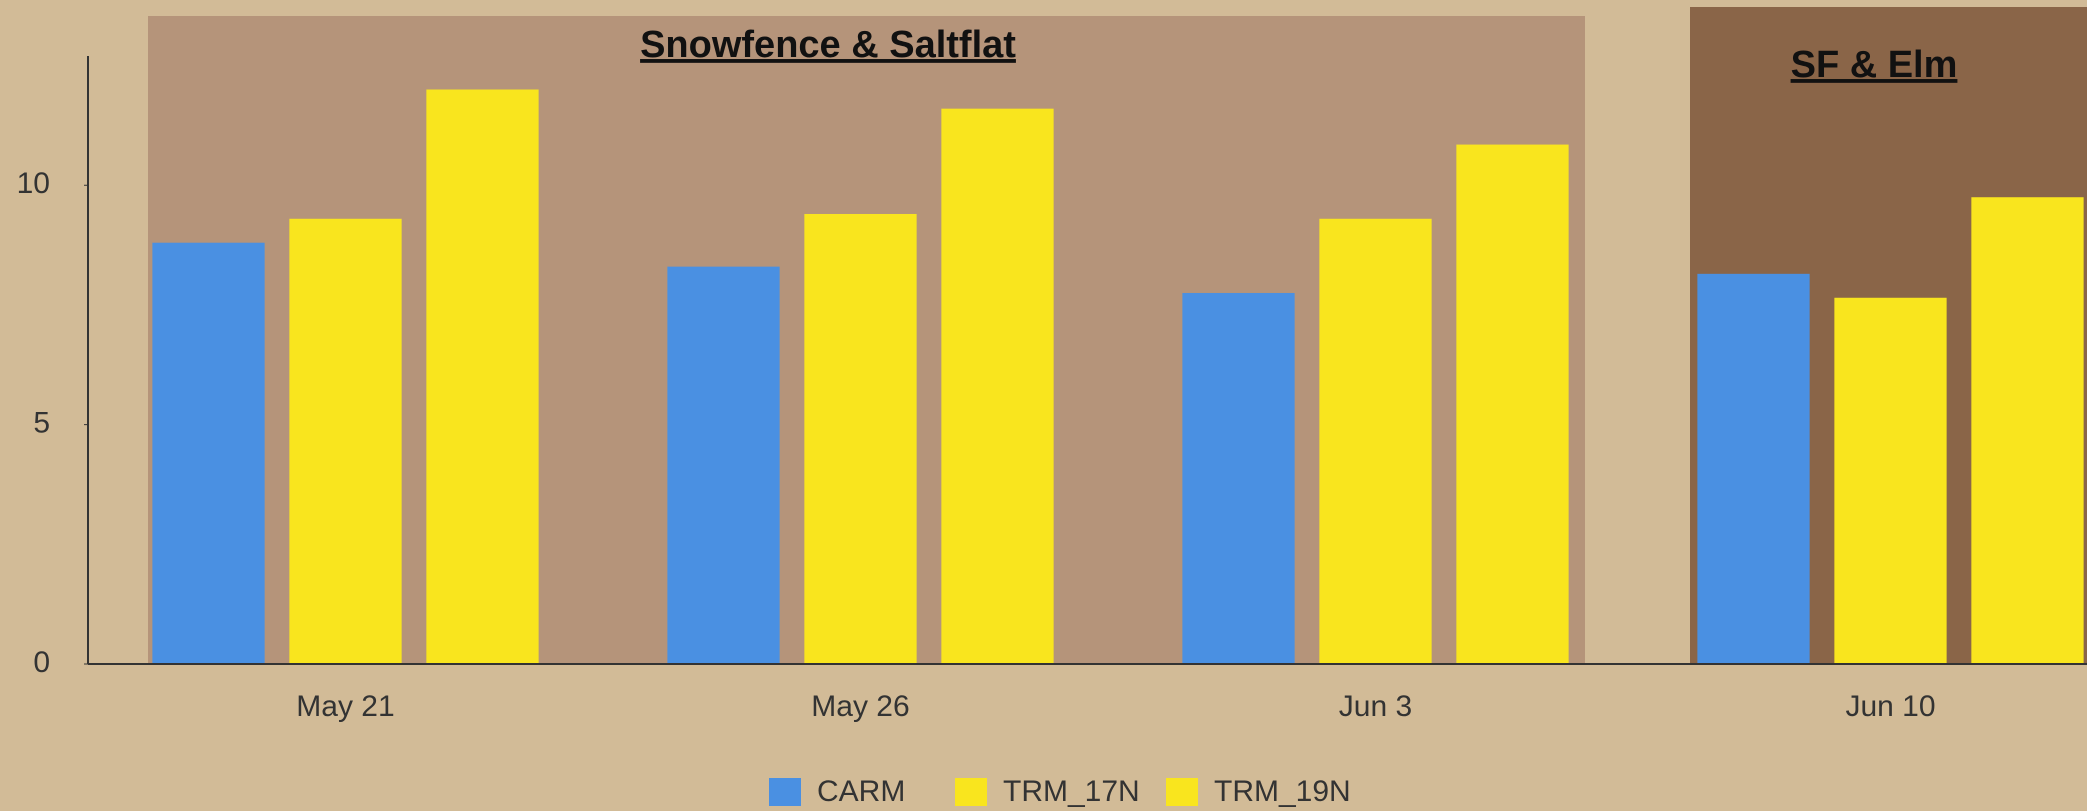 This screenshot has height=811, width=2087. What do you see at coordinates (1071, 791) in the screenshot?
I see `legend-label: TRM_17N` at bounding box center [1071, 791].